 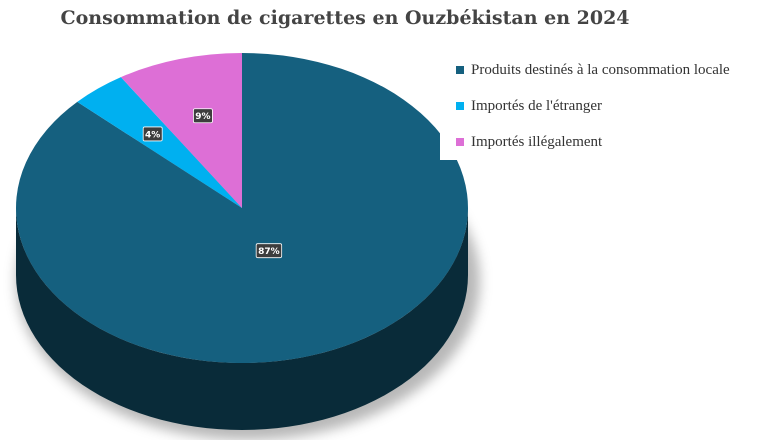 I want to click on data-label-imported: 4%, so click(x=152, y=134).